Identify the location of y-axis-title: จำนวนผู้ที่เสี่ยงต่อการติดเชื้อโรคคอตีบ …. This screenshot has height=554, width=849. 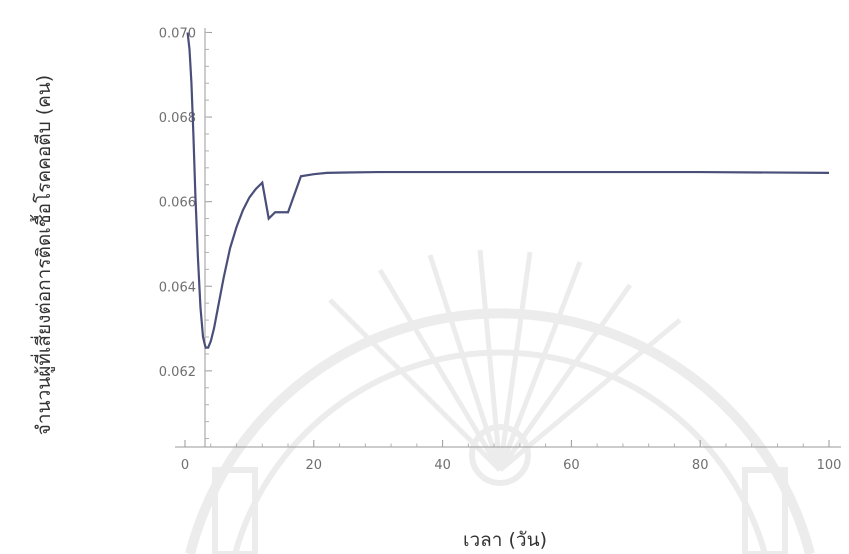
(42, 255).